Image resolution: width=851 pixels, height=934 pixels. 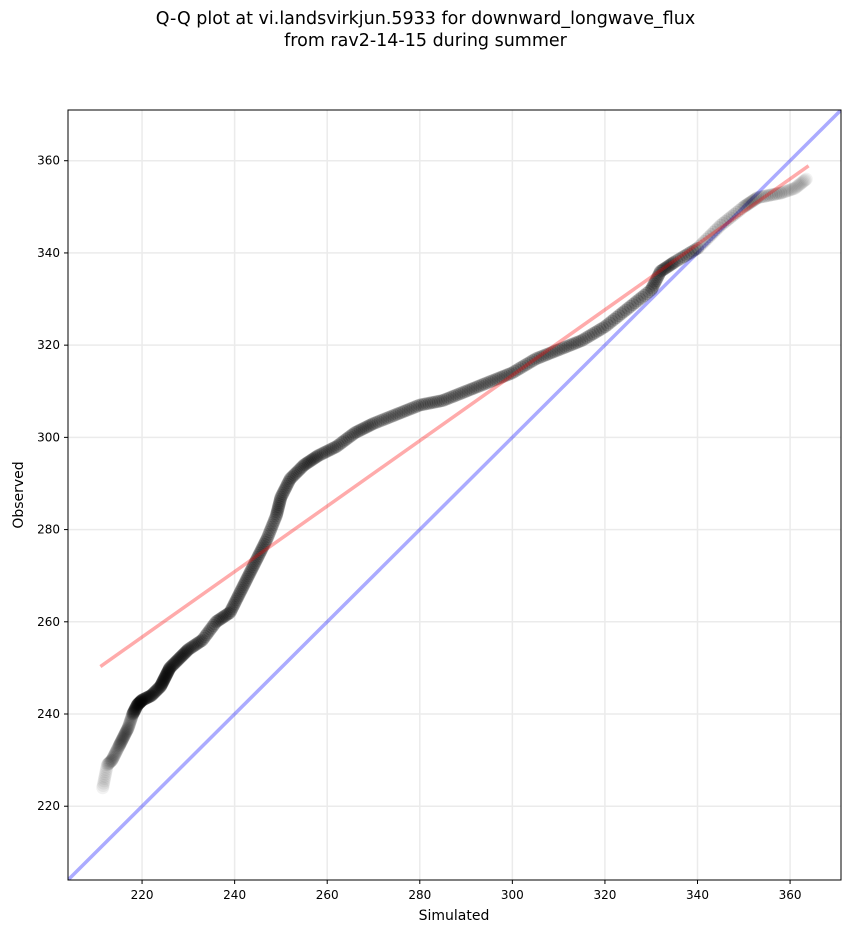 I want to click on y-tick-label: 300, so click(x=48, y=437).